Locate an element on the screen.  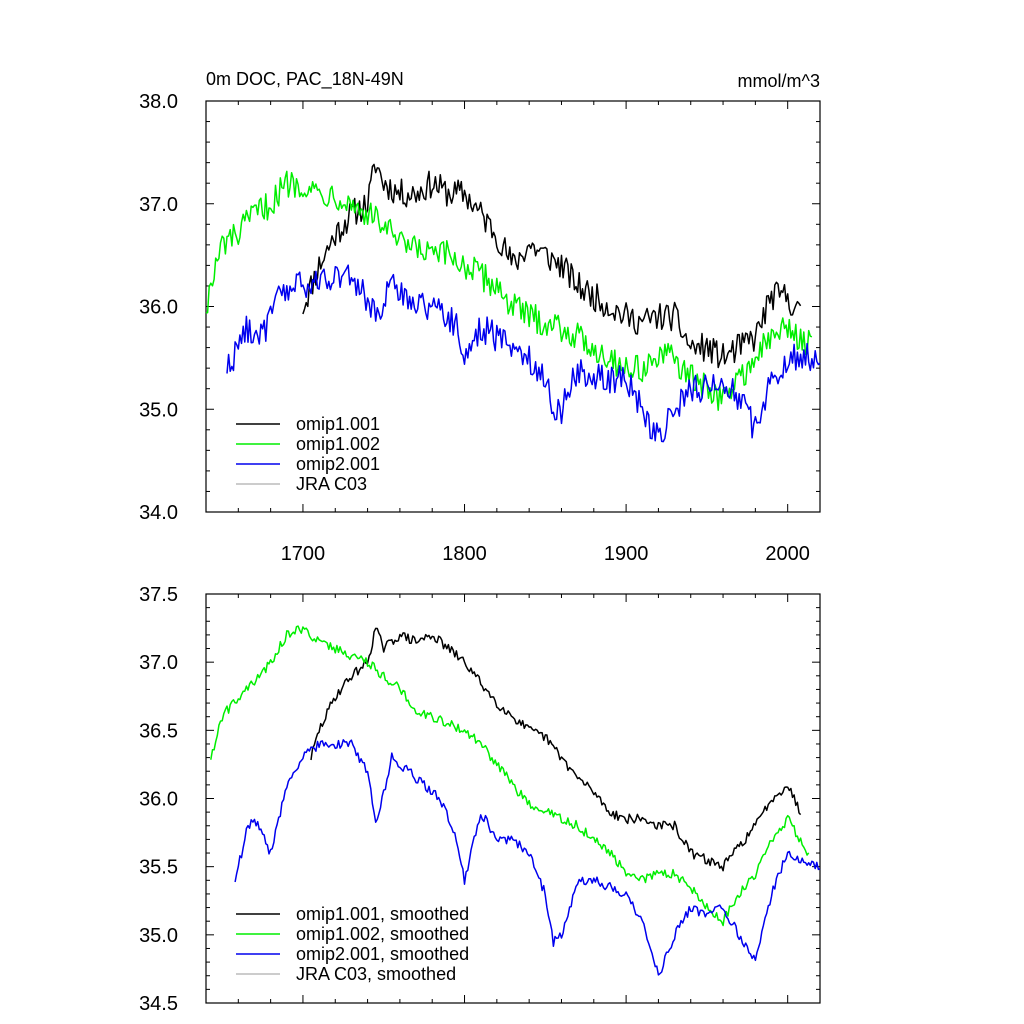
legend-label: JRA C03 is located at coordinates (331, 484).